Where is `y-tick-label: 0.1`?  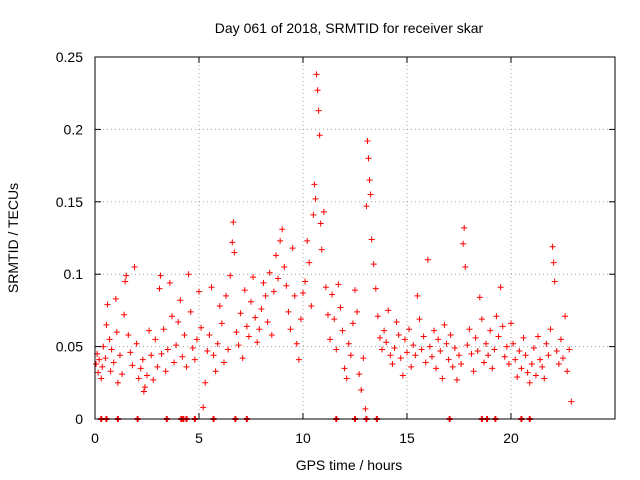 y-tick-label: 0.1 is located at coordinates (74, 274).